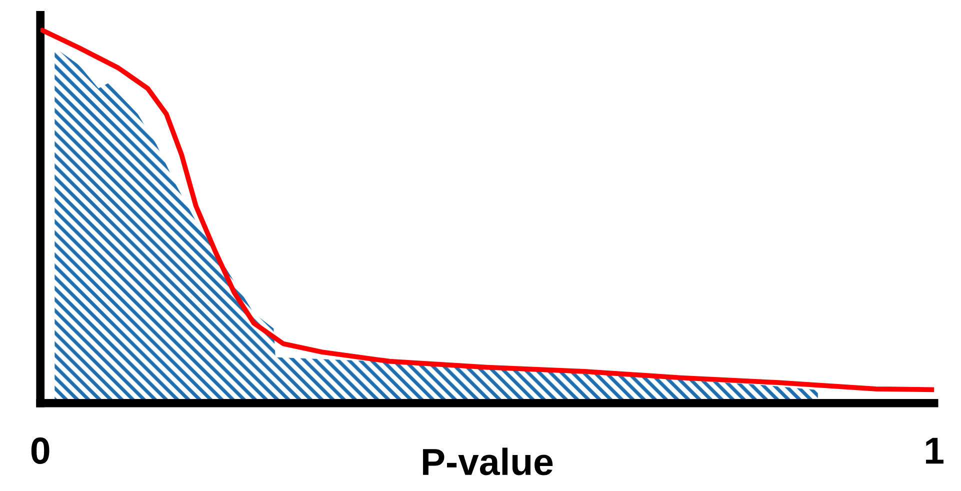  Describe the element at coordinates (935, 451) in the screenshot. I see `x-tick-label: 1` at that location.